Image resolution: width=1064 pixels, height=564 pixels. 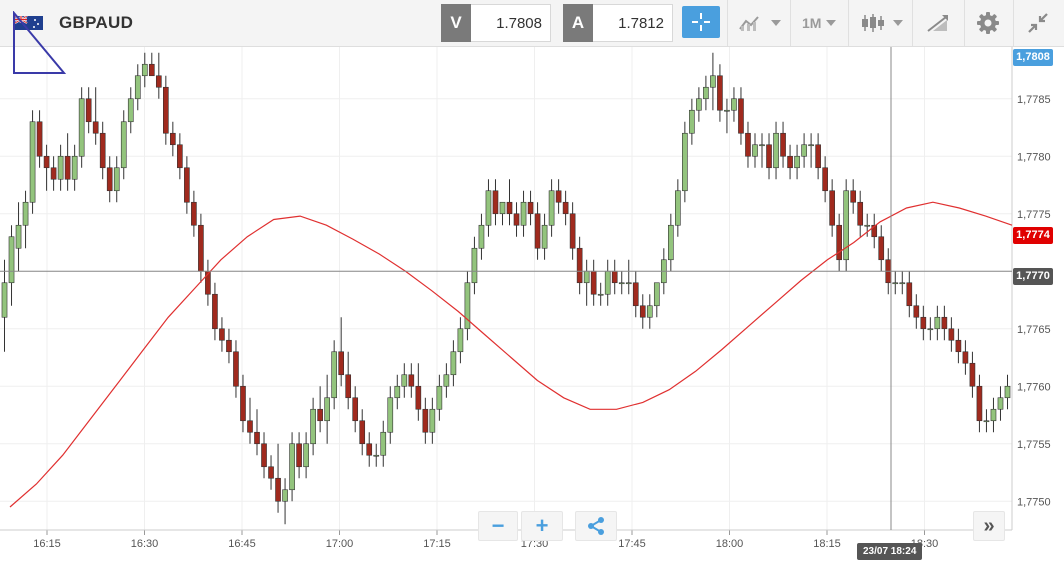 I want to click on time-tick-label: 17:15, so click(x=437, y=544).